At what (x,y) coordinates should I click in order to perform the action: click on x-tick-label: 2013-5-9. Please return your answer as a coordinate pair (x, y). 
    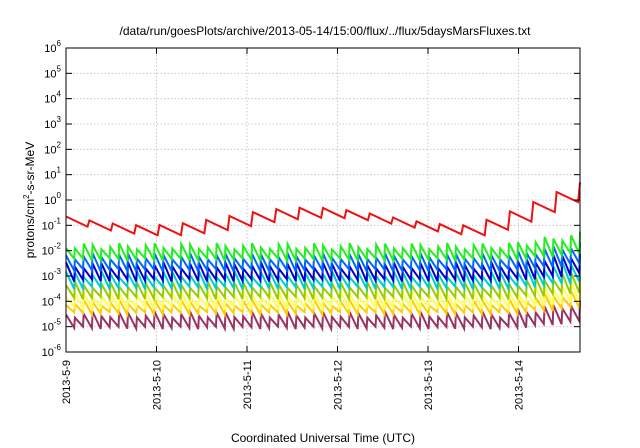
    Looking at the image, I should click on (67, 382).